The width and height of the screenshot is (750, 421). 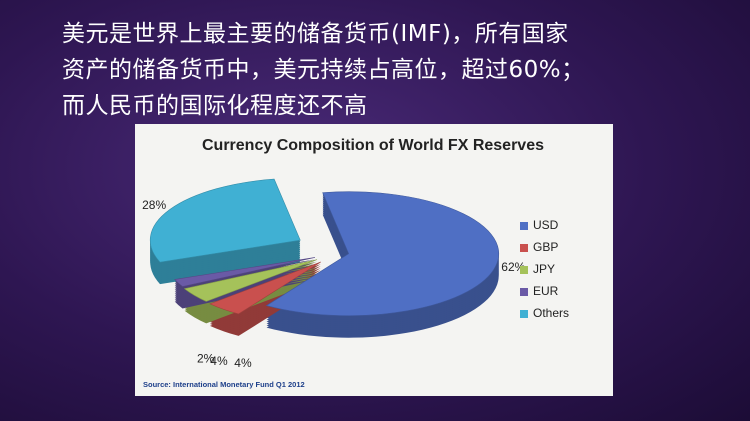 I want to click on legend-label: EUR, so click(x=546, y=291).